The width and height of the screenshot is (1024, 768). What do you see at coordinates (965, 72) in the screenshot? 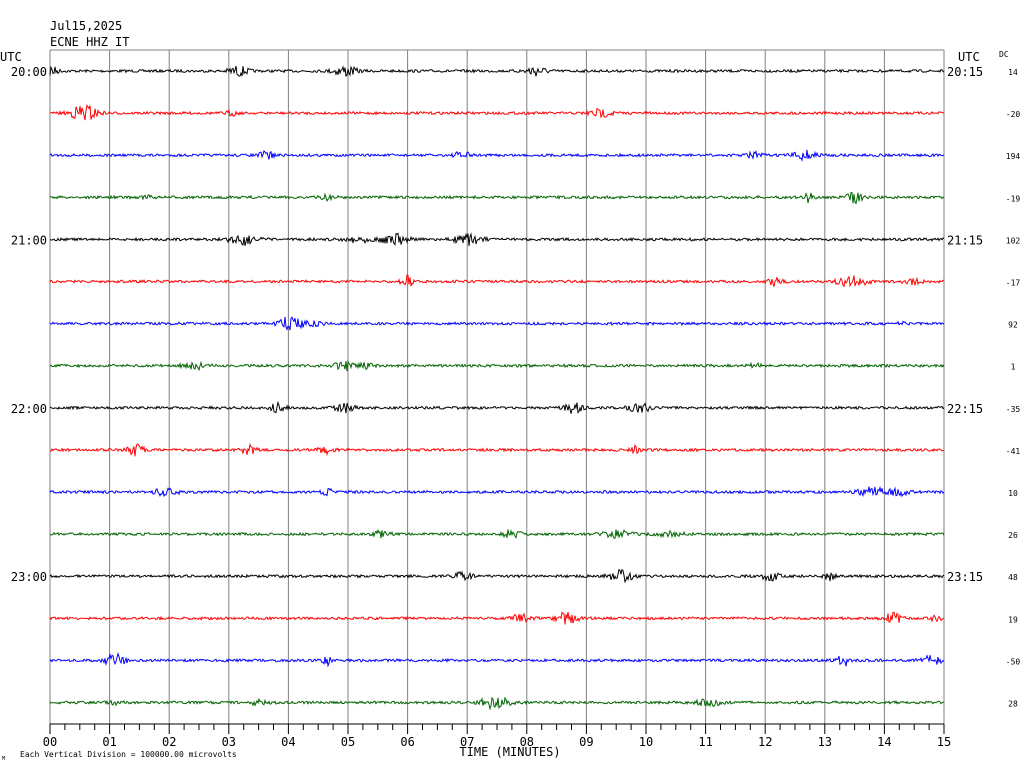
I see `right-hour-label: 20:15` at bounding box center [965, 72].